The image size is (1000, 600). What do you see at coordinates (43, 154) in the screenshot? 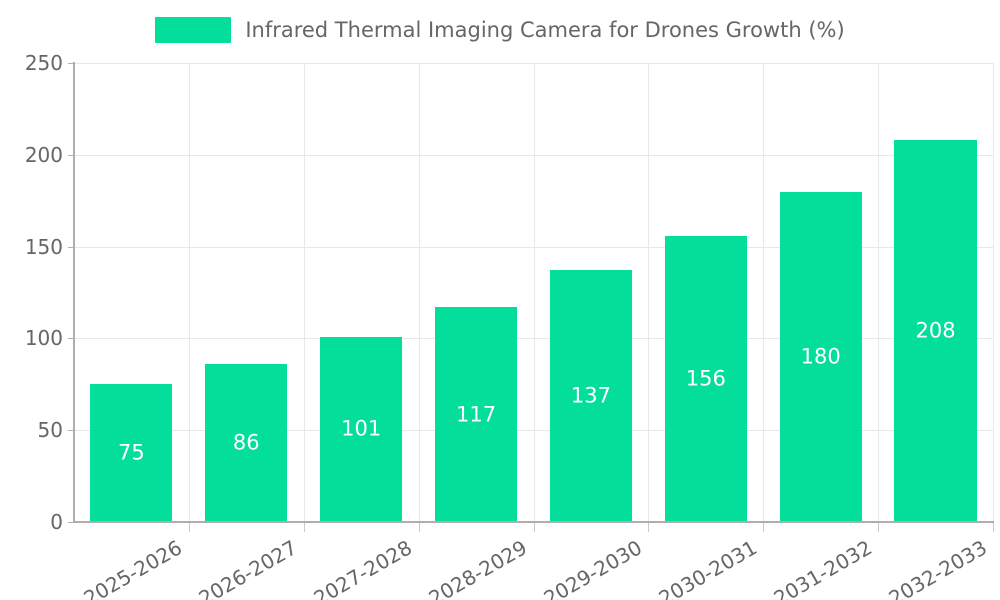
I see `y-axis-tick-label: 200` at bounding box center [43, 154].